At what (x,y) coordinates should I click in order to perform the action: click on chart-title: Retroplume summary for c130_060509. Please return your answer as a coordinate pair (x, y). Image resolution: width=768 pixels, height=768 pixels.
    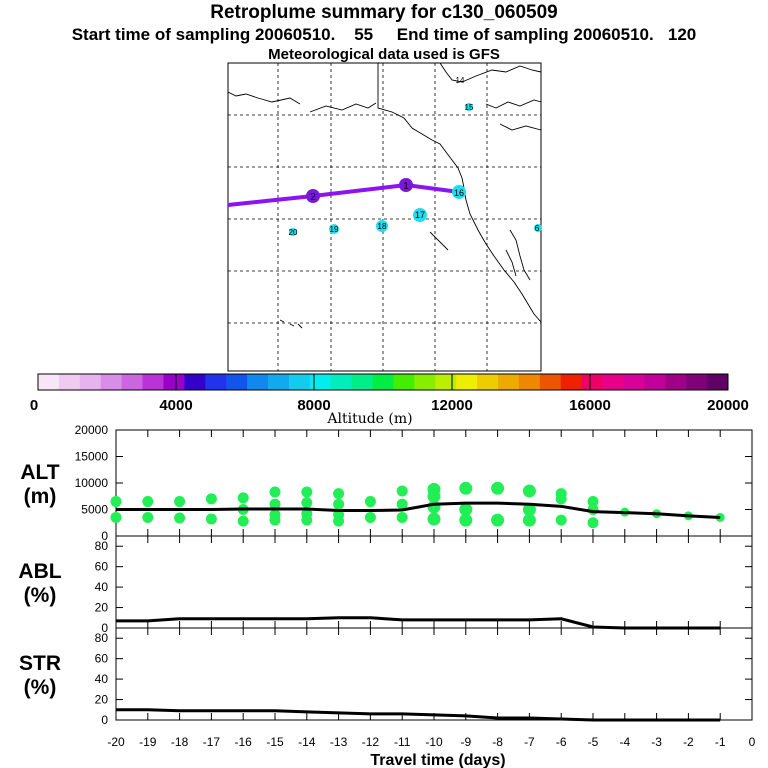
    Looking at the image, I should click on (384, 12).